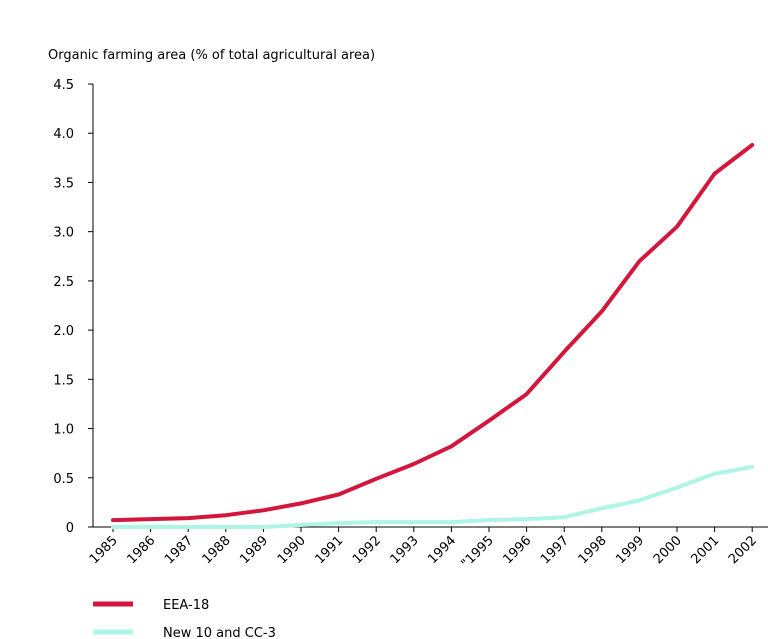 The image size is (768, 639). What do you see at coordinates (292, 550) in the screenshot?
I see `x-tick-label: 1990` at bounding box center [292, 550].